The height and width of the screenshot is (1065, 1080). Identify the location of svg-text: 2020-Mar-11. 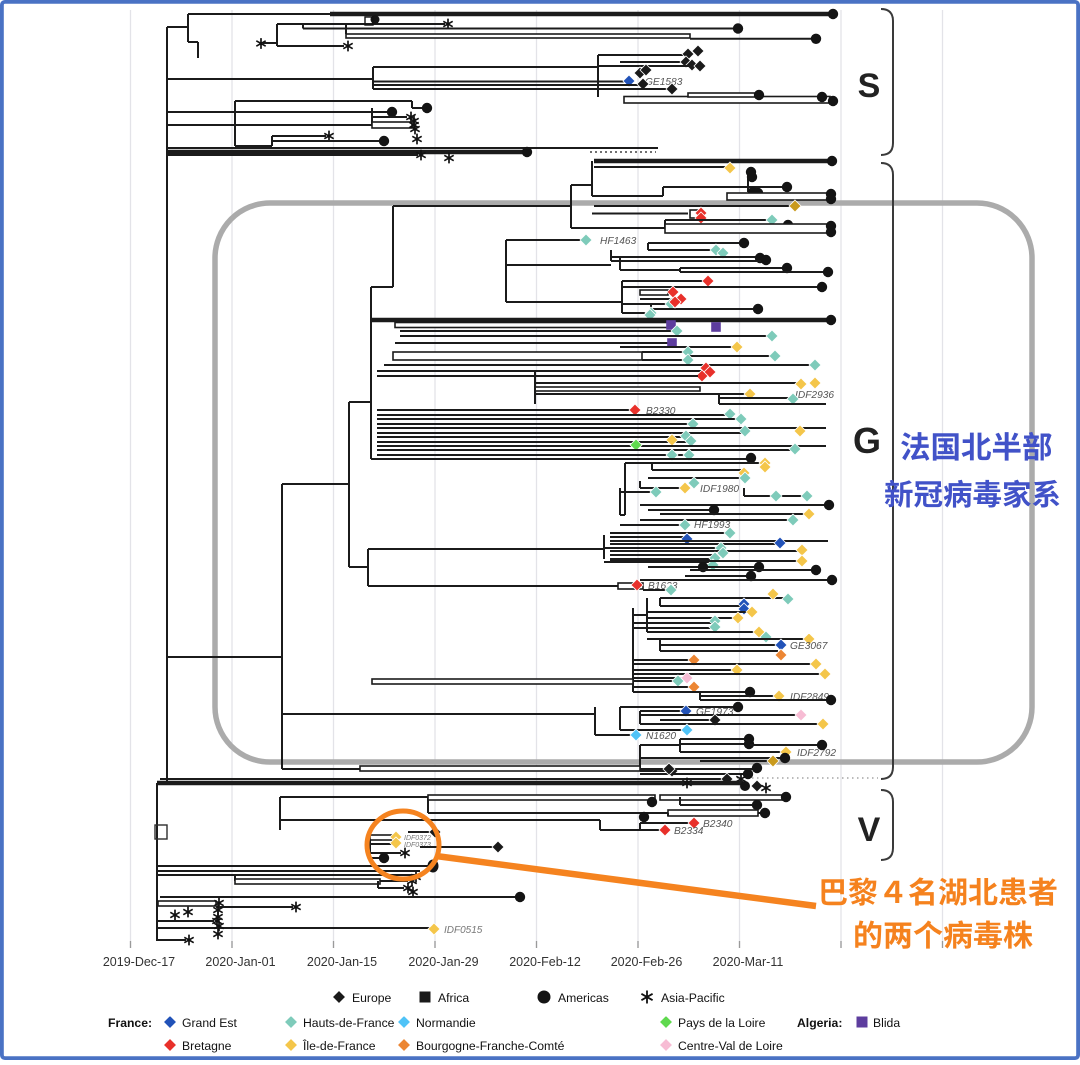
(748, 962).